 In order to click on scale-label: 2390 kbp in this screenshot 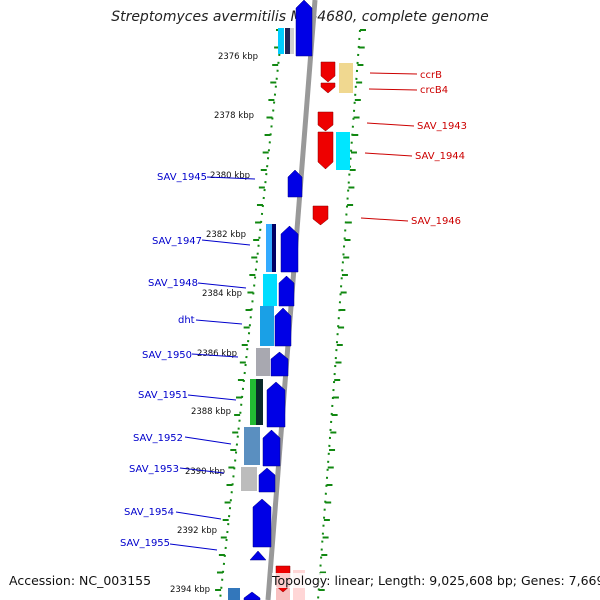, I will do `click(205, 472)`.